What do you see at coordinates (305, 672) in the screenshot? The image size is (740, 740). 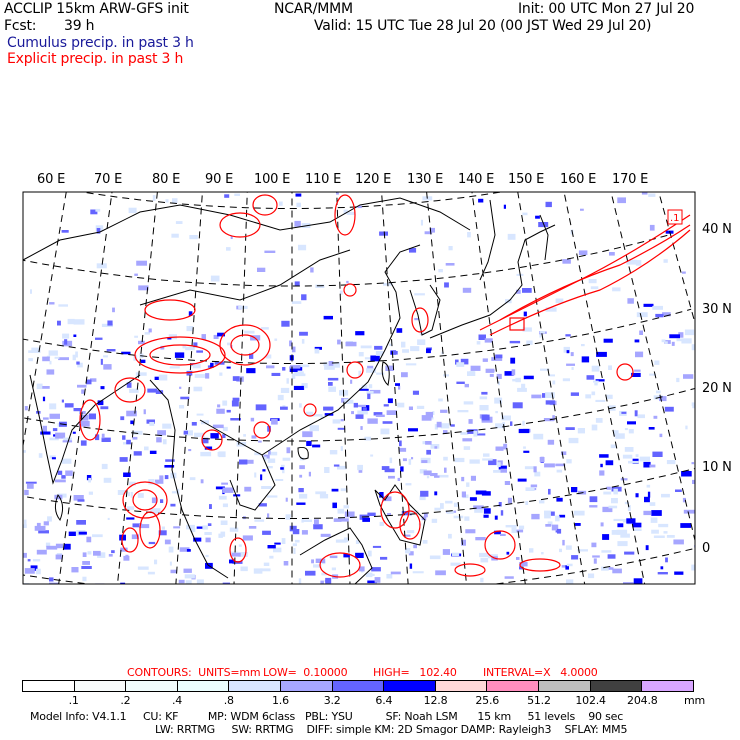 I see `contour-low: LOW= 0.10000` at bounding box center [305, 672].